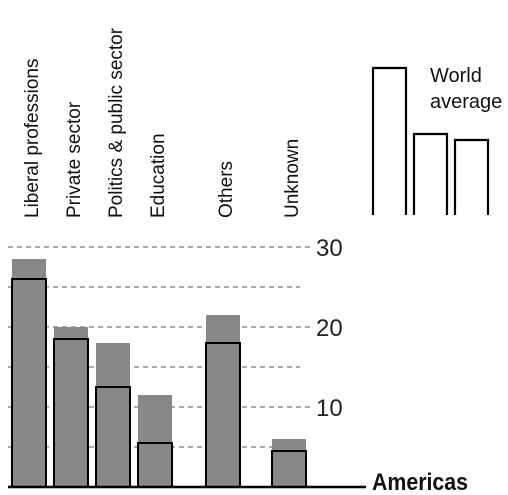 The width and height of the screenshot is (508, 495). Describe the element at coordinates (116, 122) in the screenshot. I see `category-label-politics-and-public-sector: Politics & public sector` at that location.